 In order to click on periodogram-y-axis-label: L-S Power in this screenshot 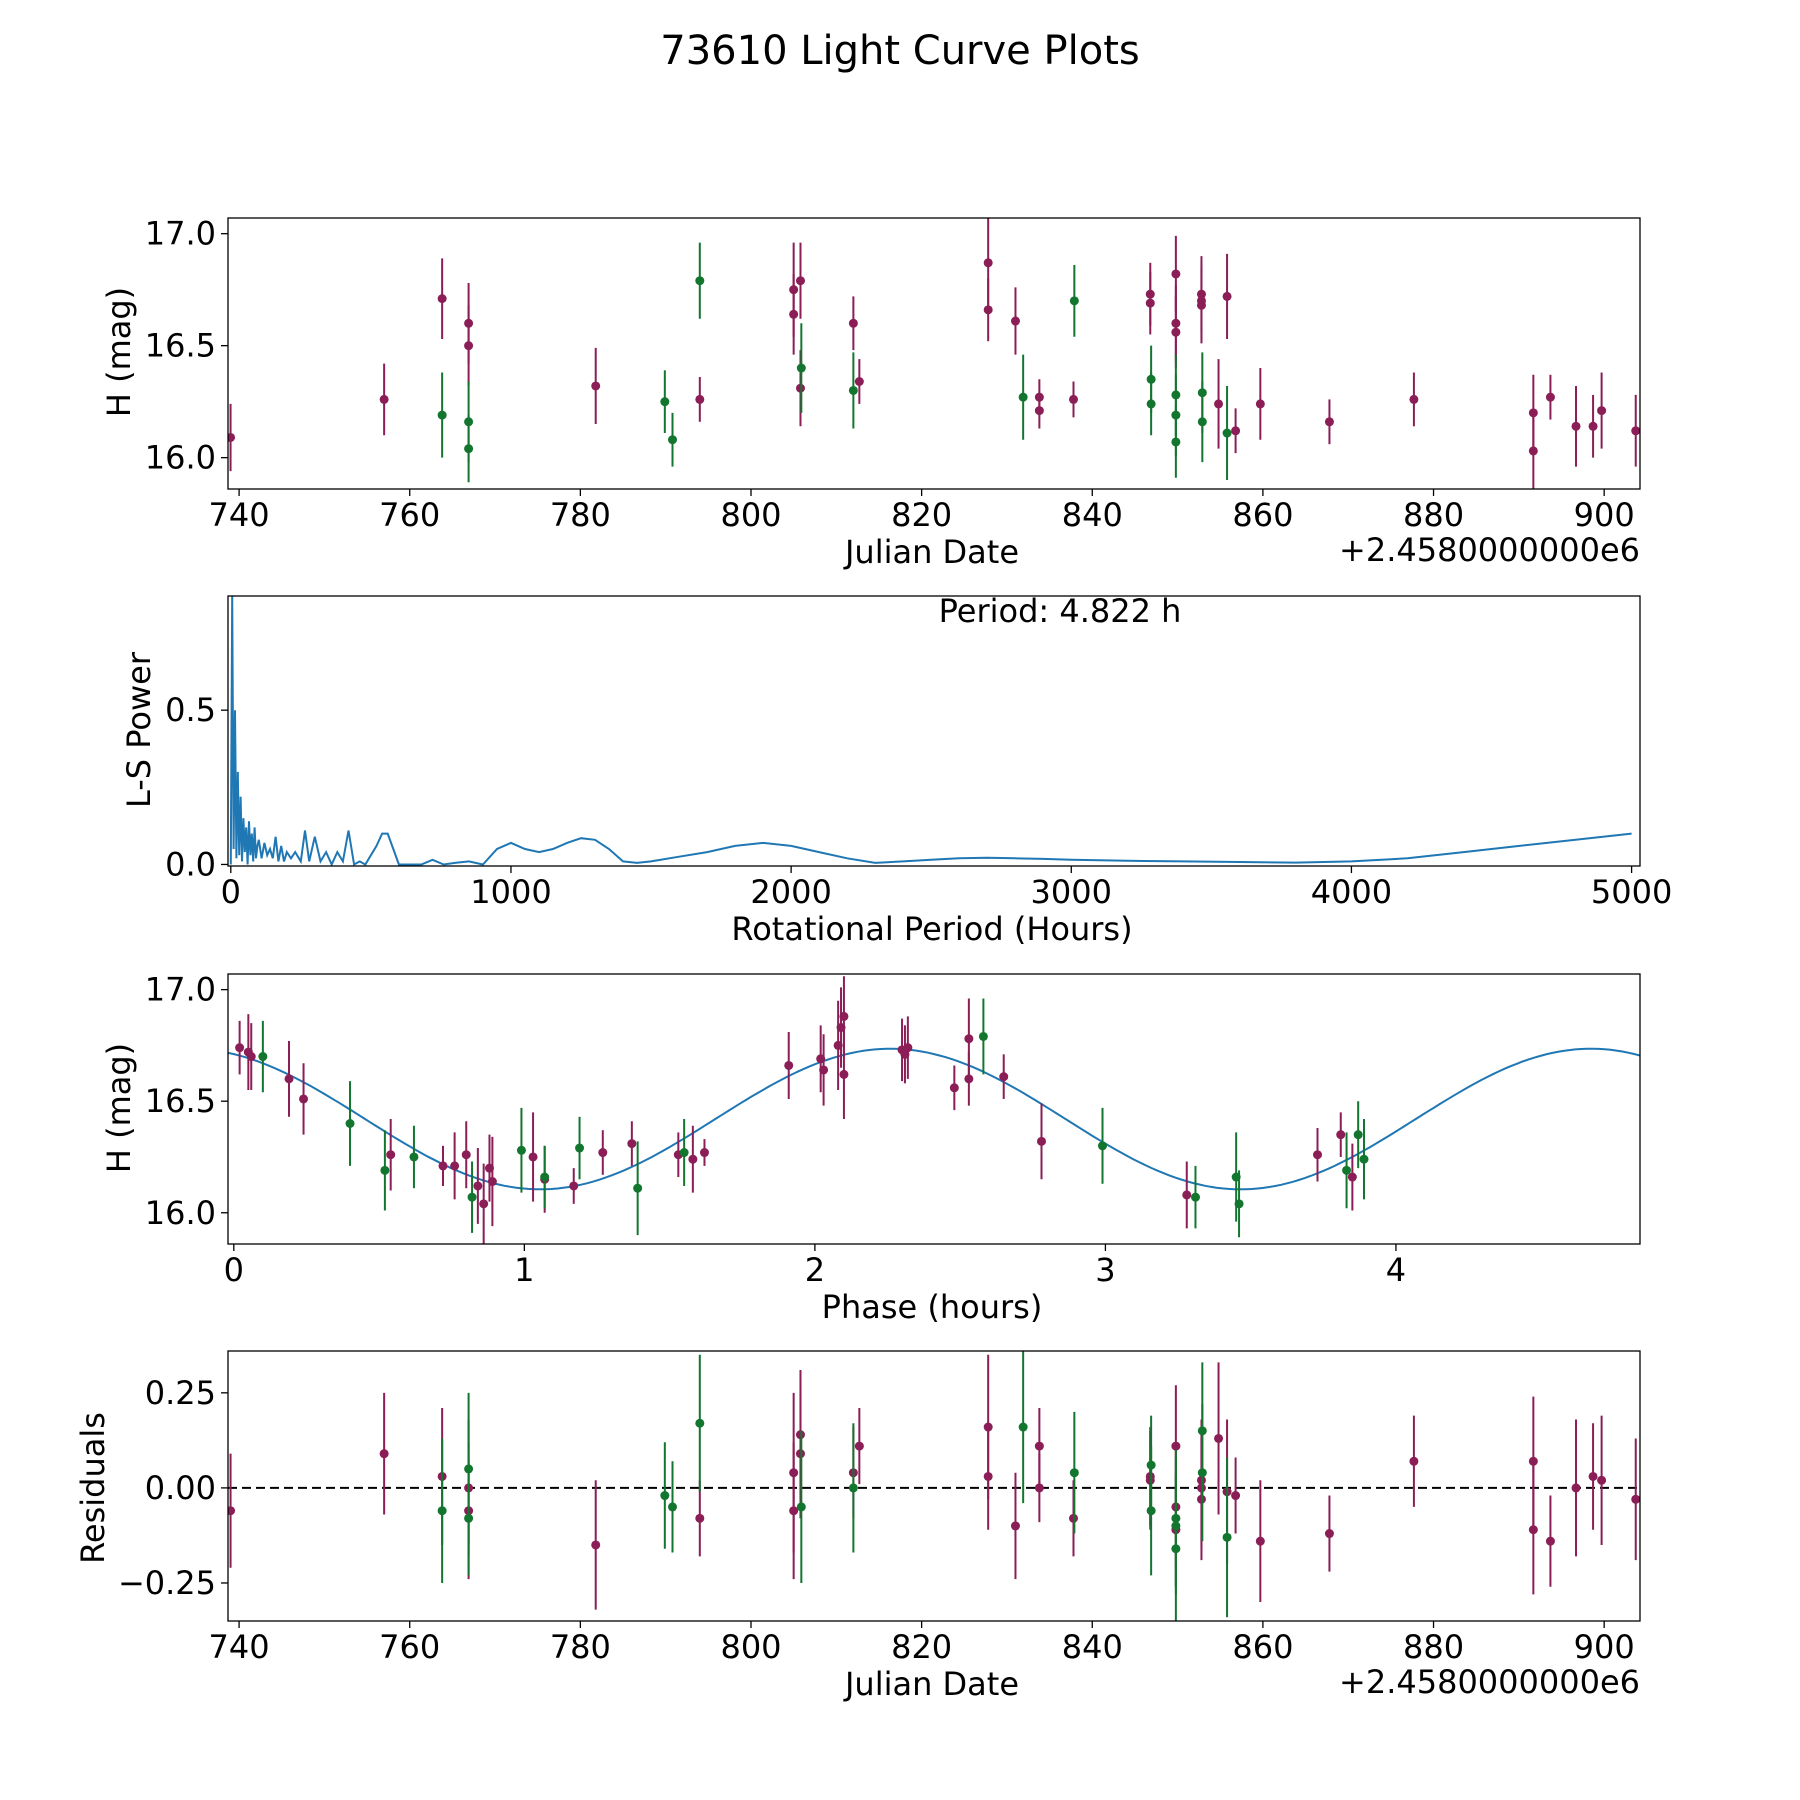, I will do `click(139, 729)`.